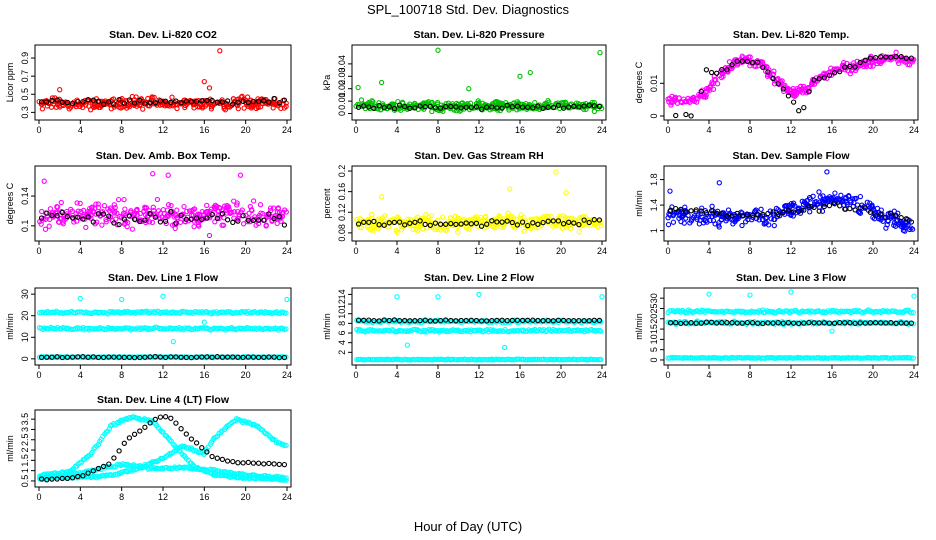 Image resolution: width=936 pixels, height=540 pixels. I want to click on panel-title: Stan. Dev. Line 4 (LT) Flow, so click(163, 400).